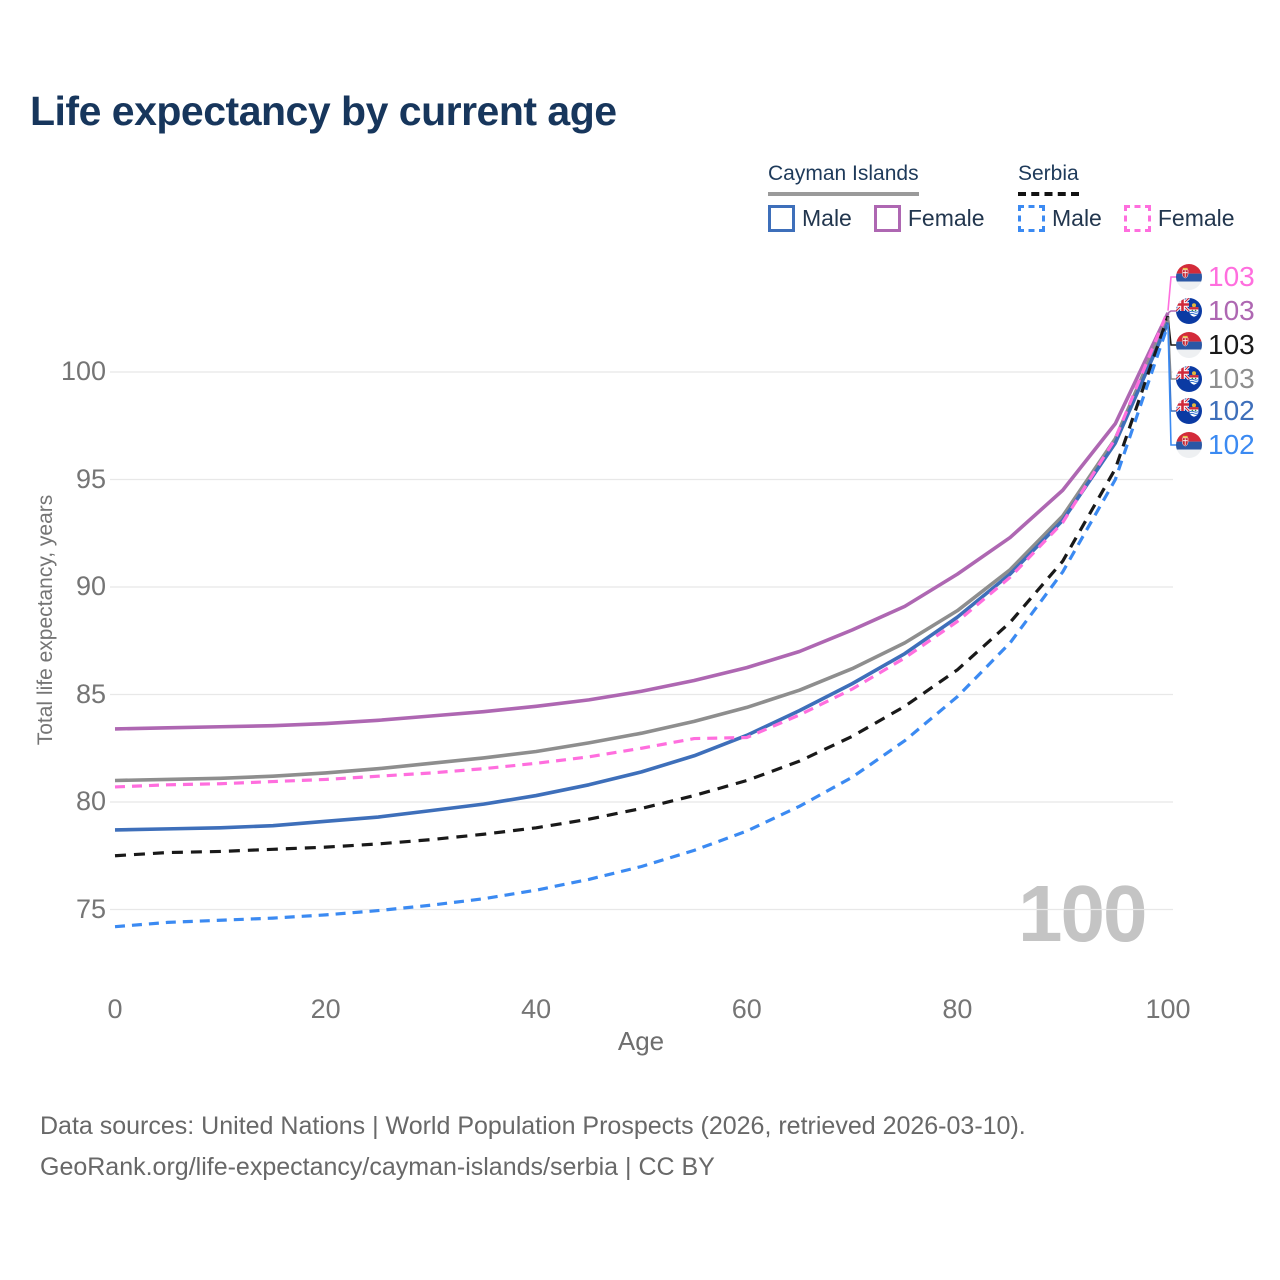  I want to click on cayman-female-swatch-icon, so click(887, 218).